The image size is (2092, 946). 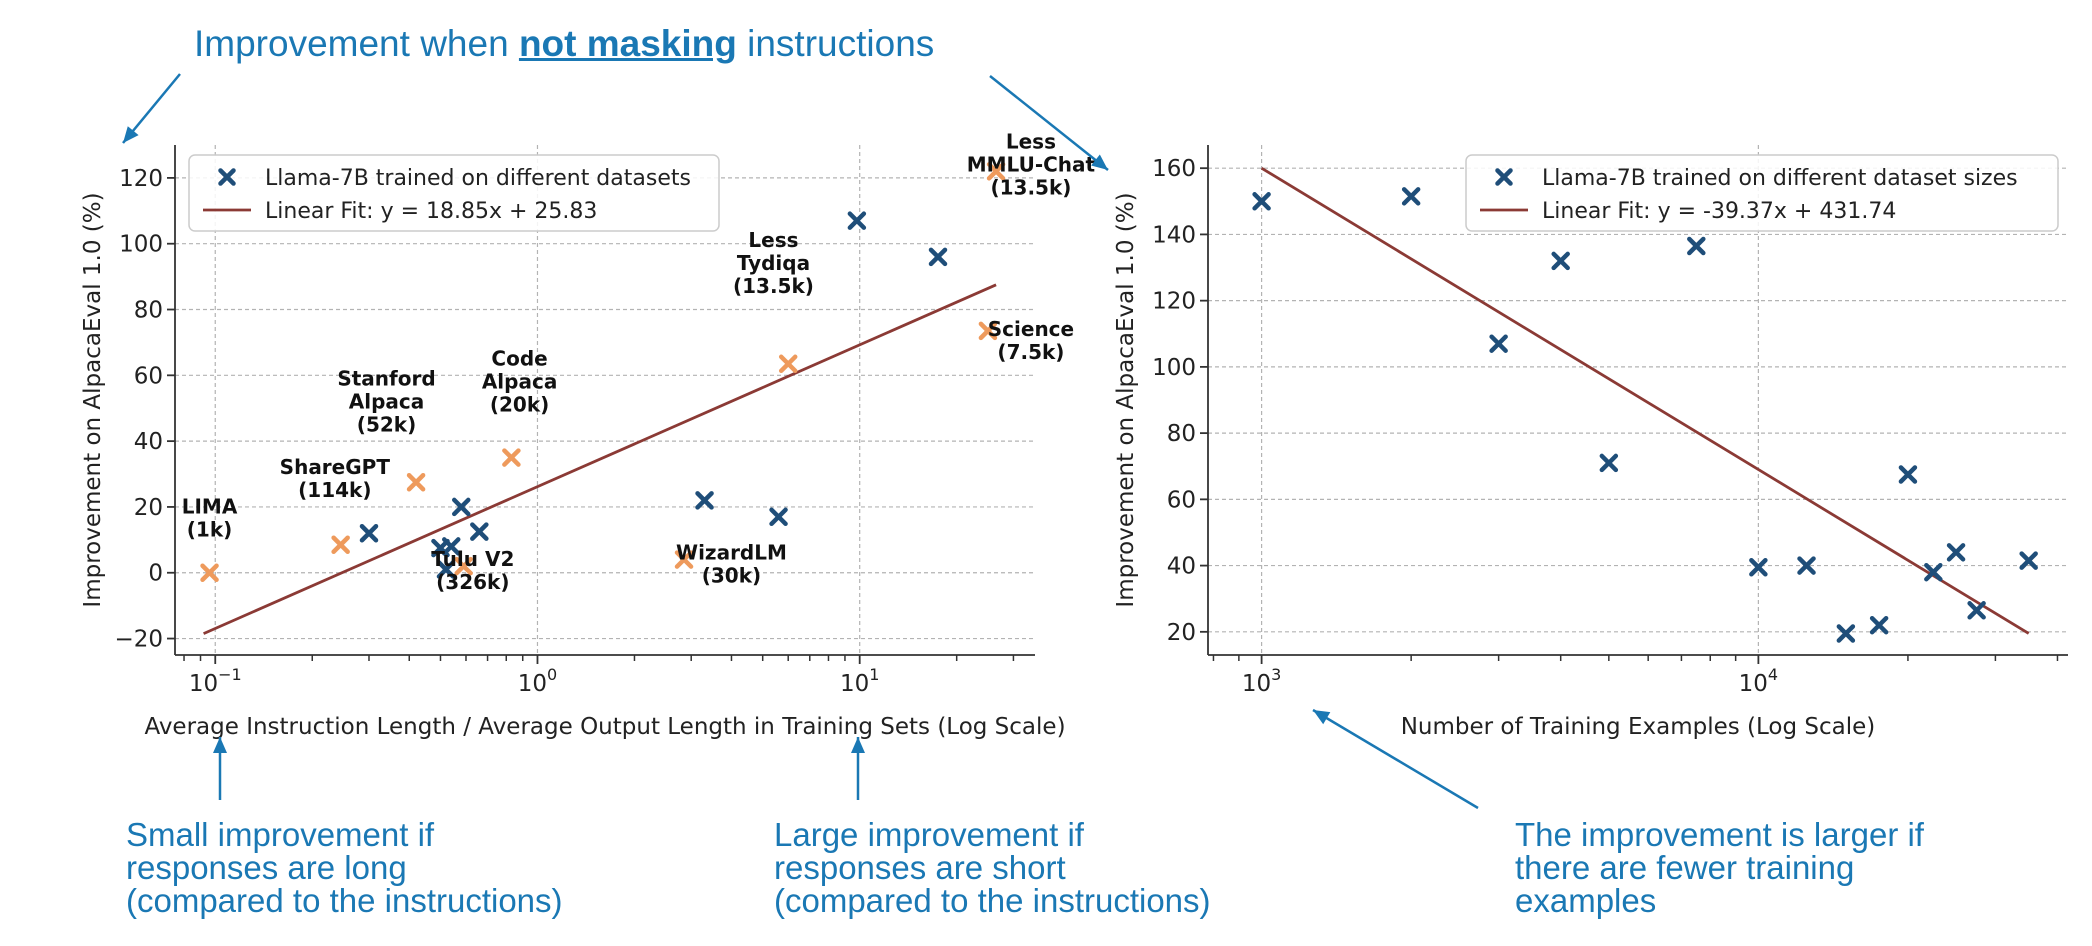 I want to click on y-tick-label: 80, so click(x=1181, y=434).